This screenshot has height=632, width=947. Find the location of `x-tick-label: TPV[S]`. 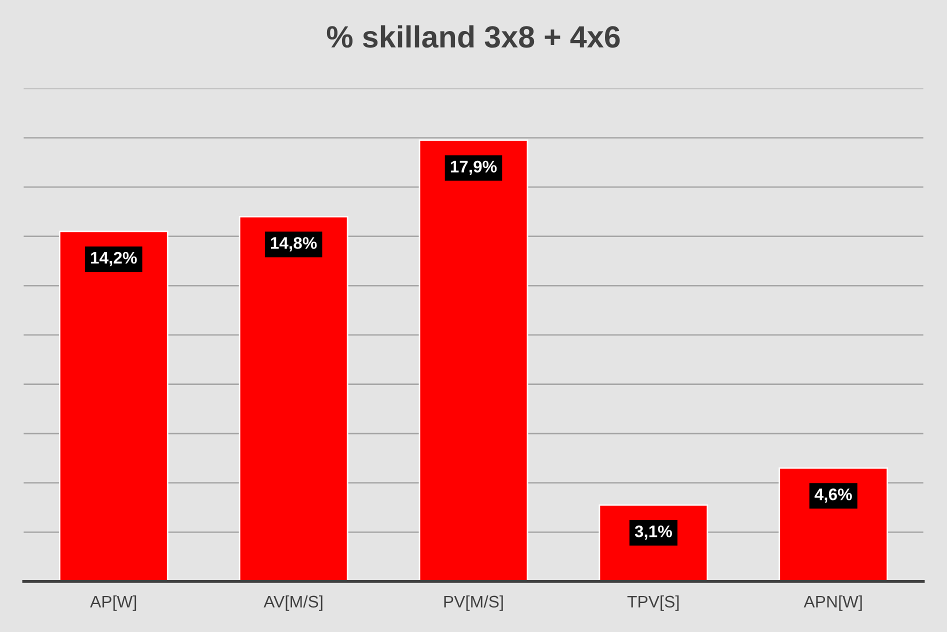

x-tick-label: TPV[S] is located at coordinates (653, 603).